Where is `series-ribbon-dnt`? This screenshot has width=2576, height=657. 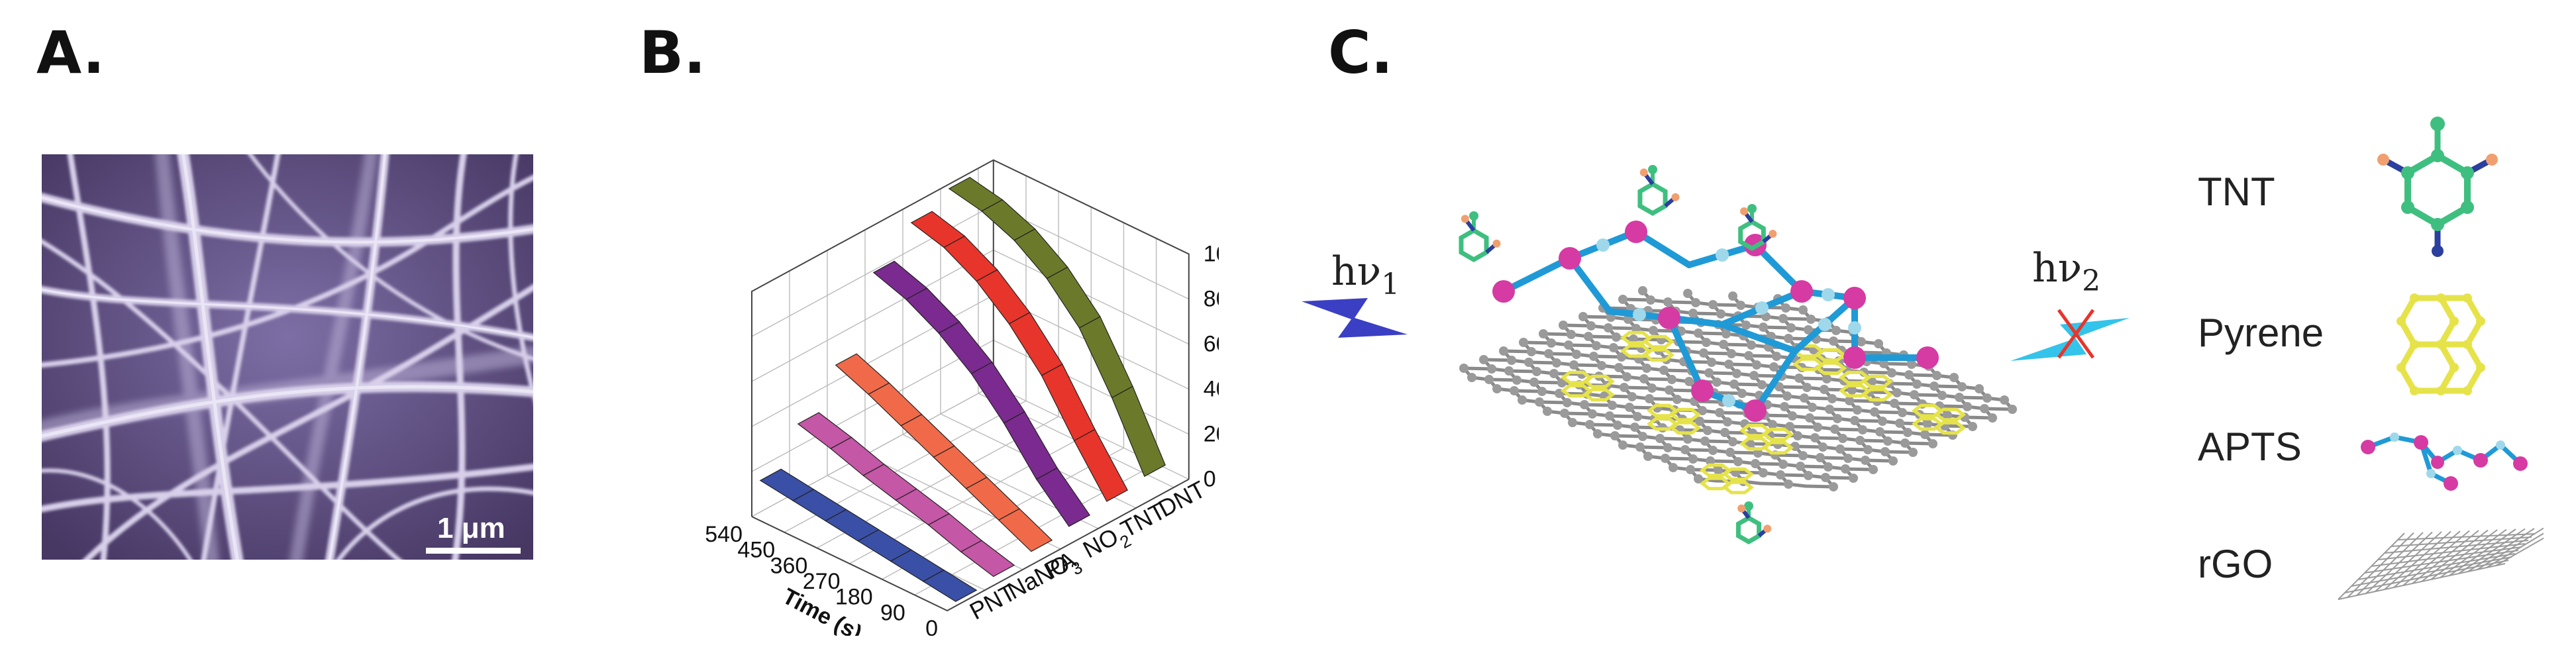 series-ribbon-dnt is located at coordinates (1057, 327).